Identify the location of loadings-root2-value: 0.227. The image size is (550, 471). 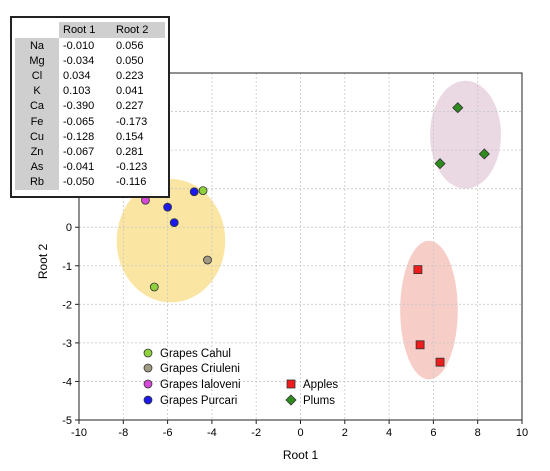
(130, 106).